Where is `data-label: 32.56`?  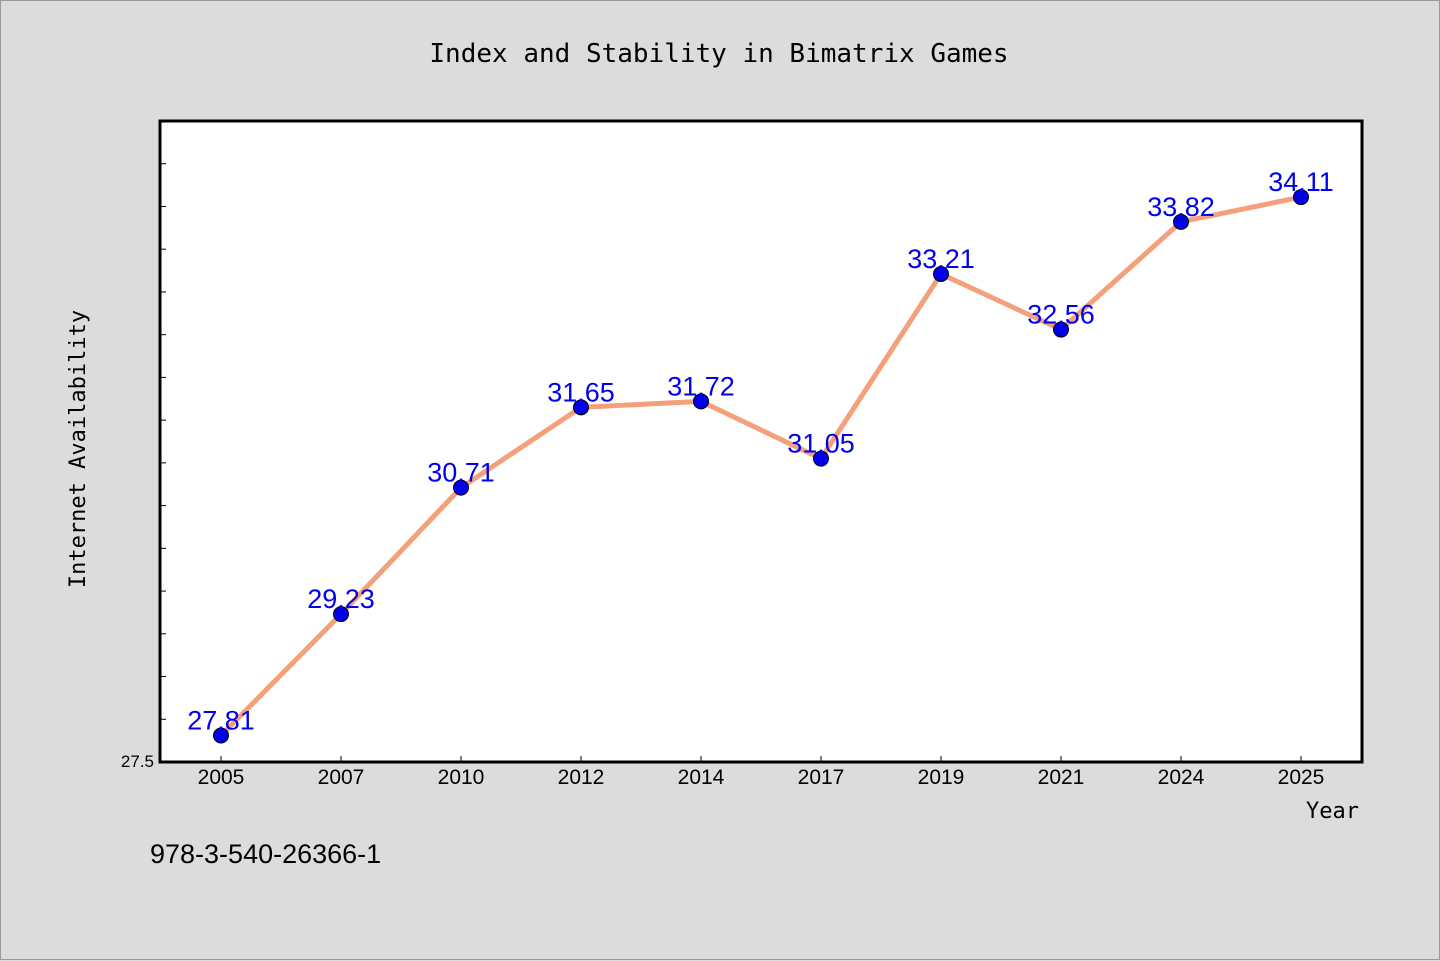 data-label: 32.56 is located at coordinates (1061, 315).